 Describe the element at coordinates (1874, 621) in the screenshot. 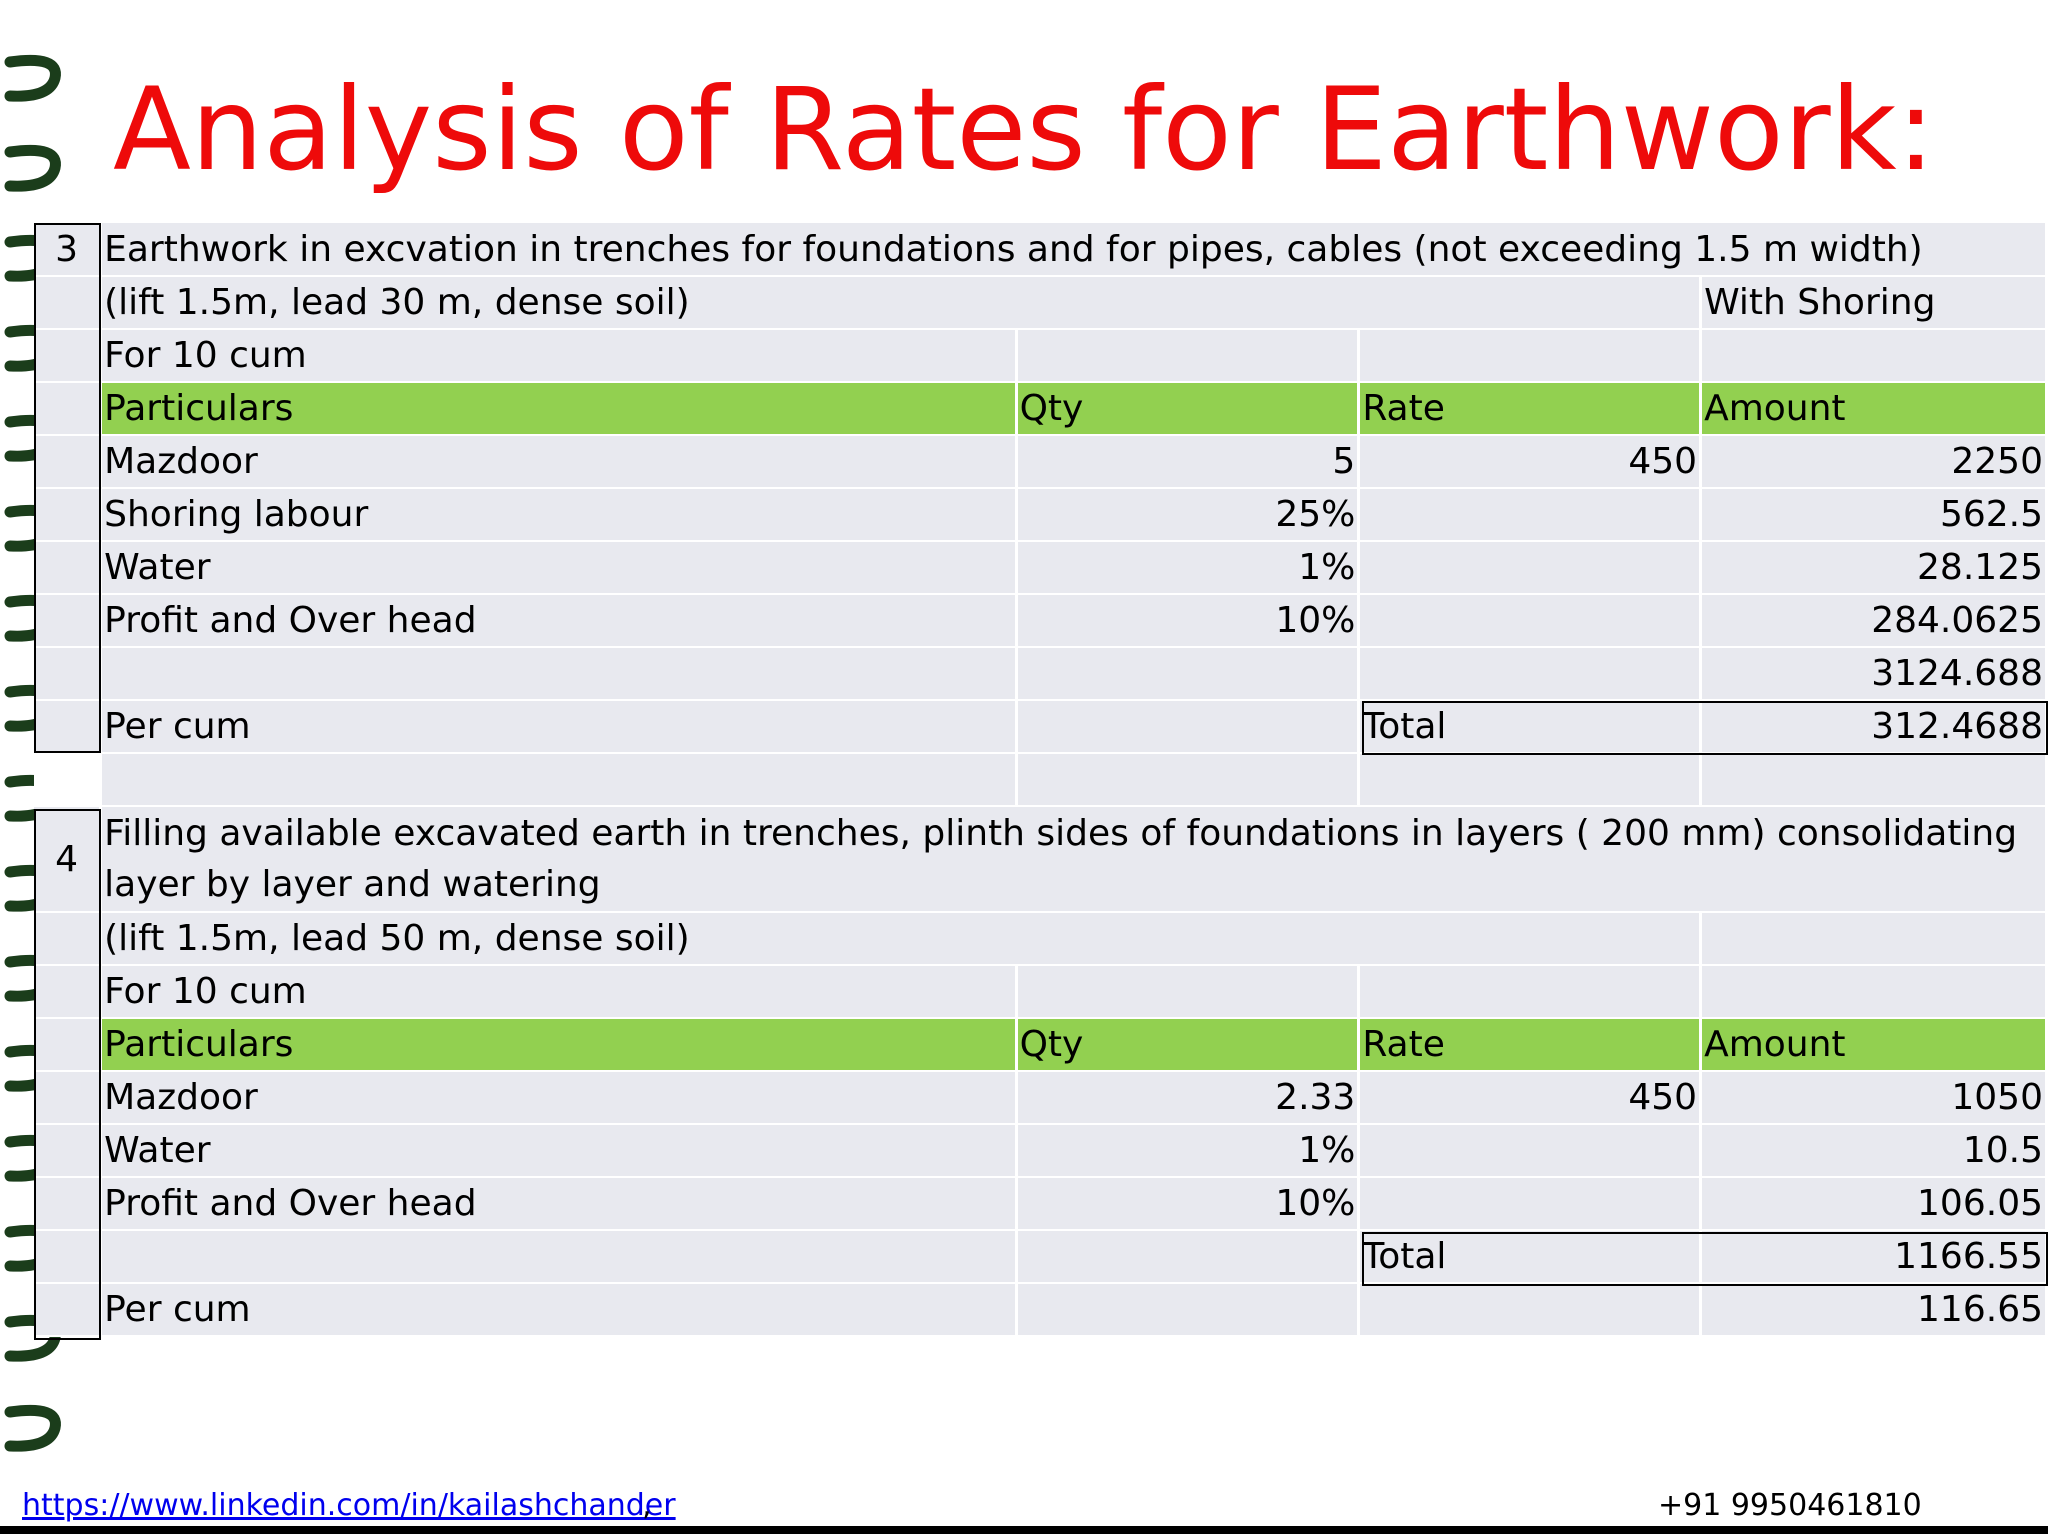

I see `amount-cell: 284.0625` at that location.